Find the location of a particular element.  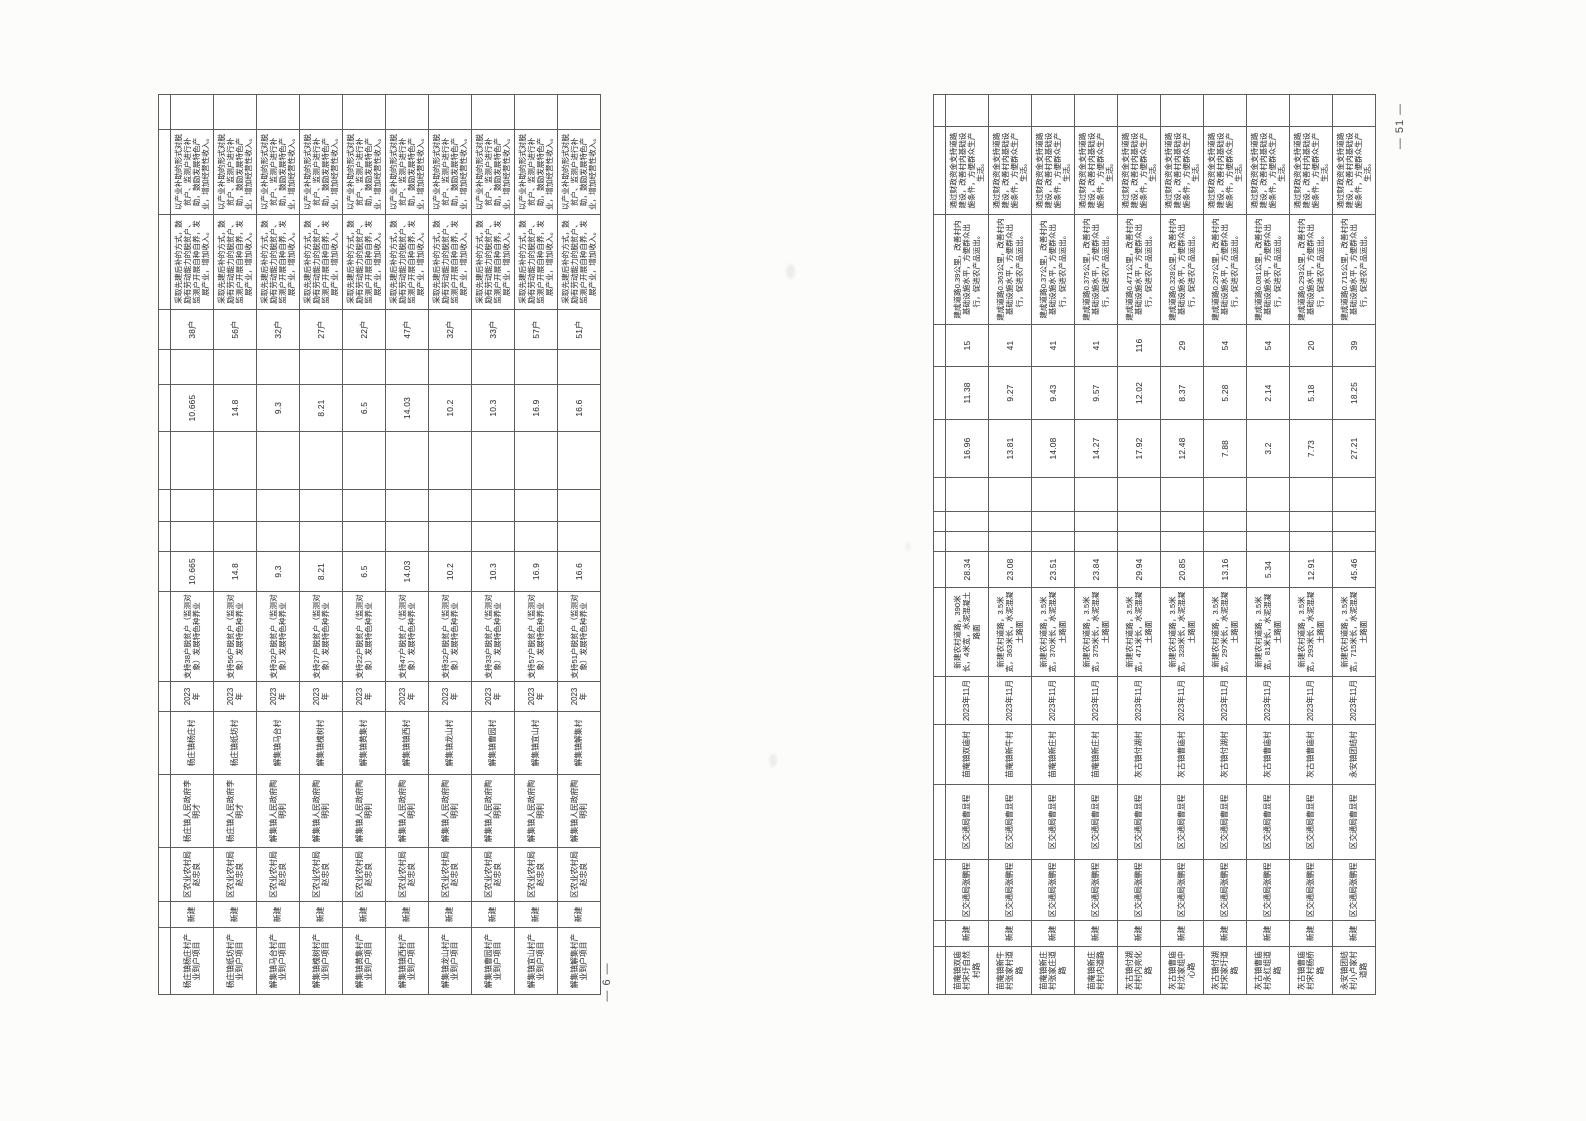

table-cell: 5.34 is located at coordinates (1268, 569).